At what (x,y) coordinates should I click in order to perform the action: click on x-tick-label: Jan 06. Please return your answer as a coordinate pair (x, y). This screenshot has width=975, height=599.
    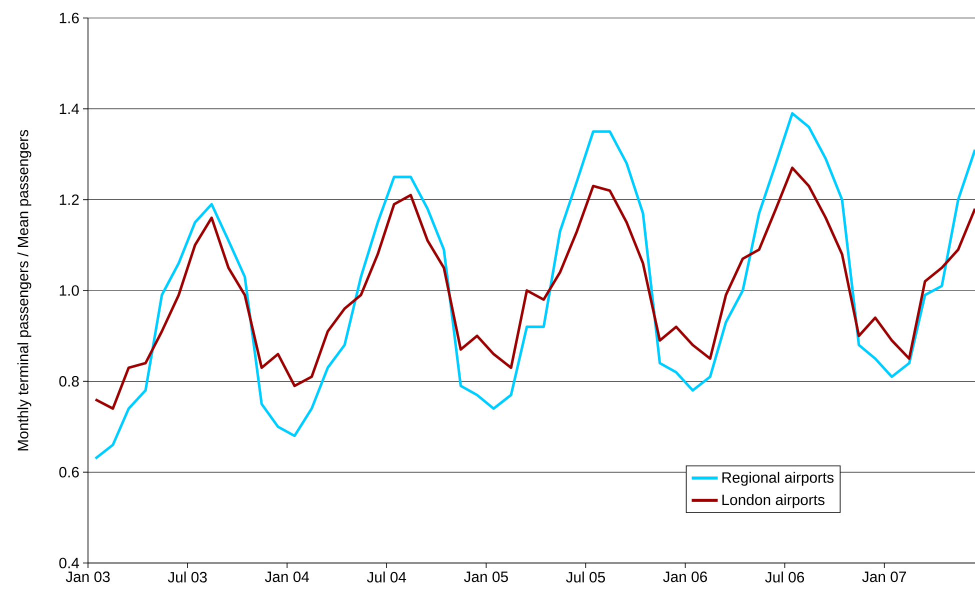
    Looking at the image, I should click on (685, 577).